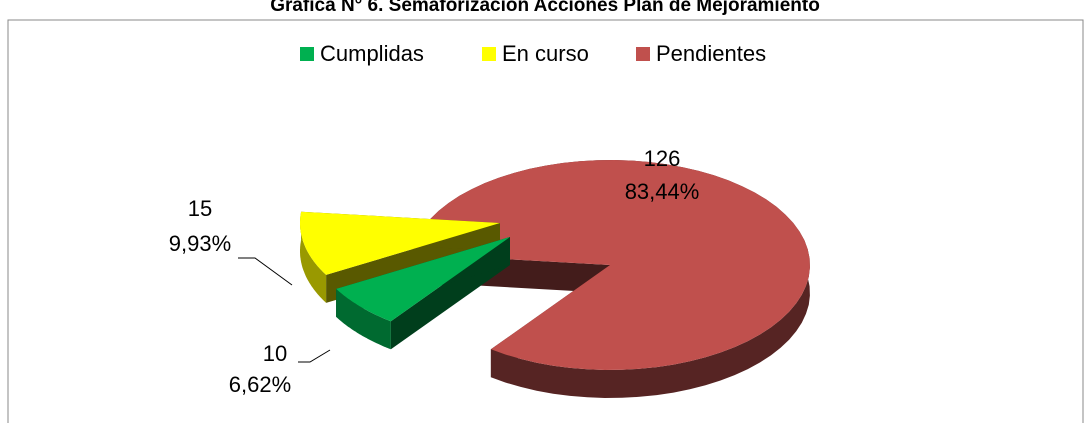 The image size is (1091, 423). Describe the element at coordinates (260, 384) in the screenshot. I see `data-label: 6,62%` at that location.